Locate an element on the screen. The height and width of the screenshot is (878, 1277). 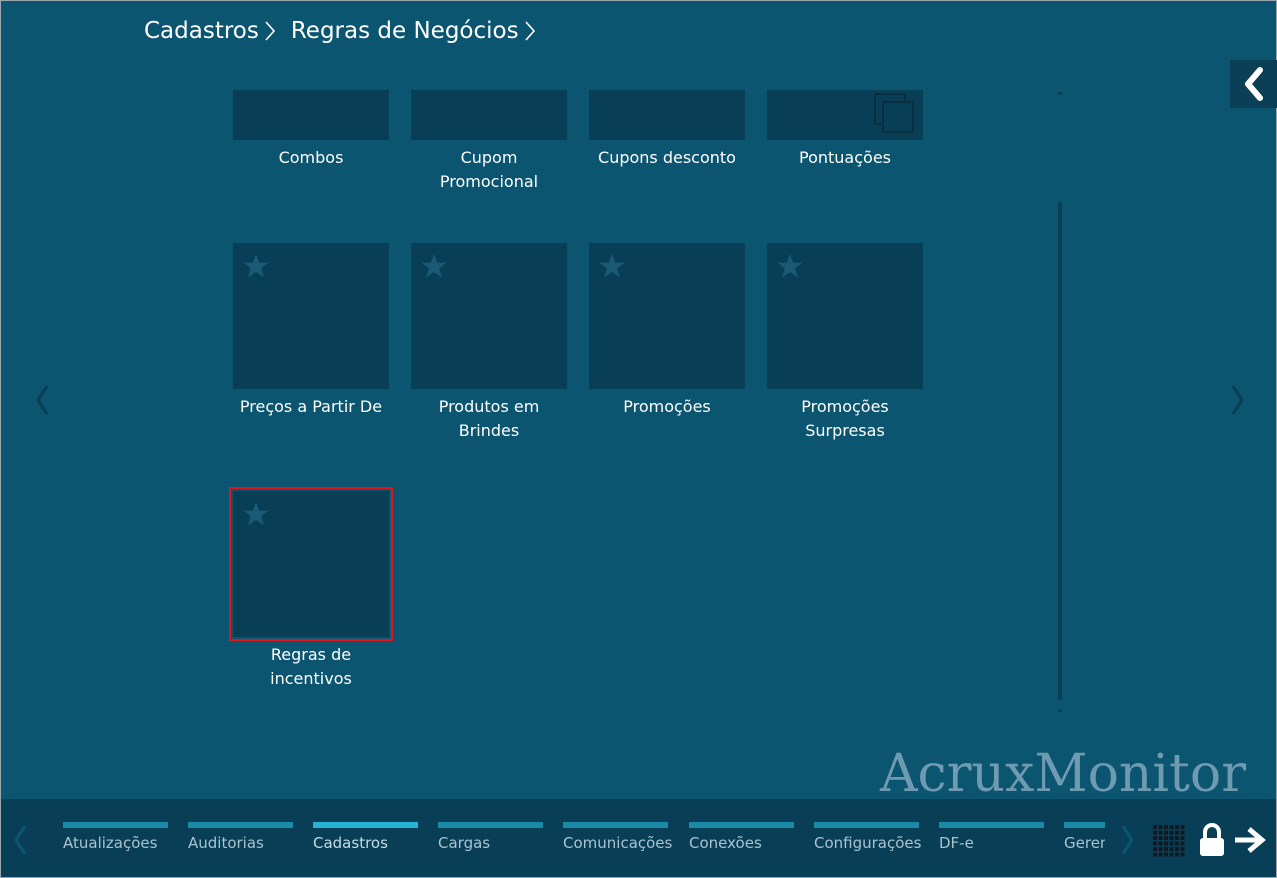
tile-label: Promoções Surpresas is located at coordinates (845, 418).